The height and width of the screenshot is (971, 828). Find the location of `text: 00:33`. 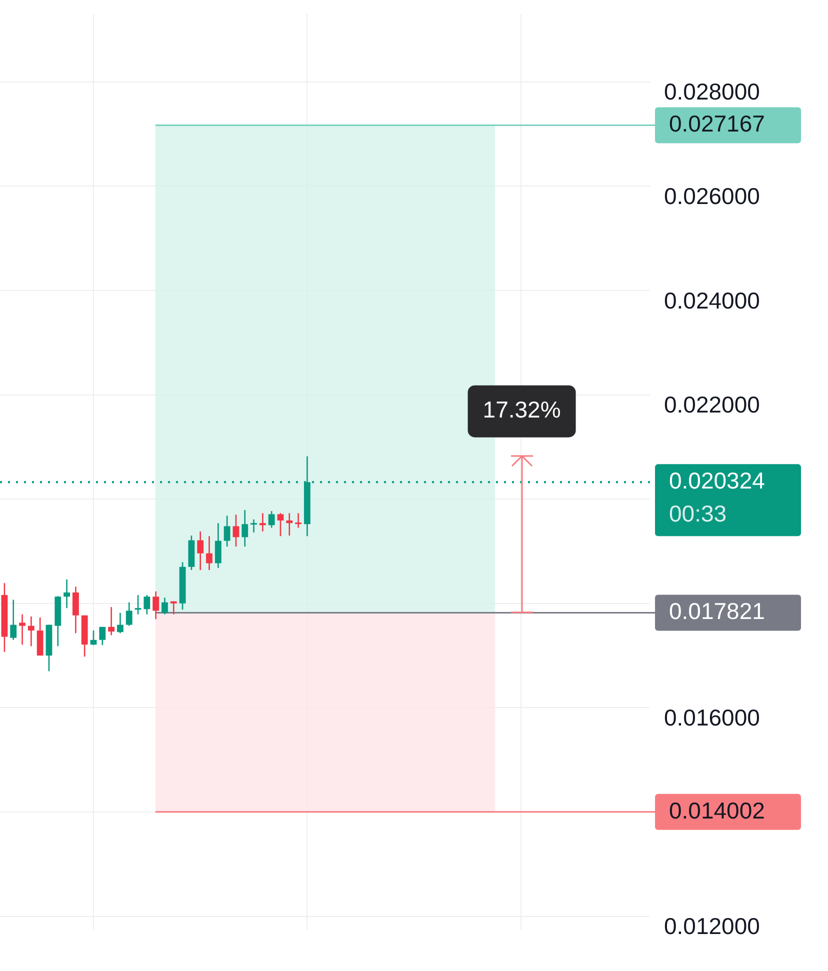

text: 00:33 is located at coordinates (698, 513).